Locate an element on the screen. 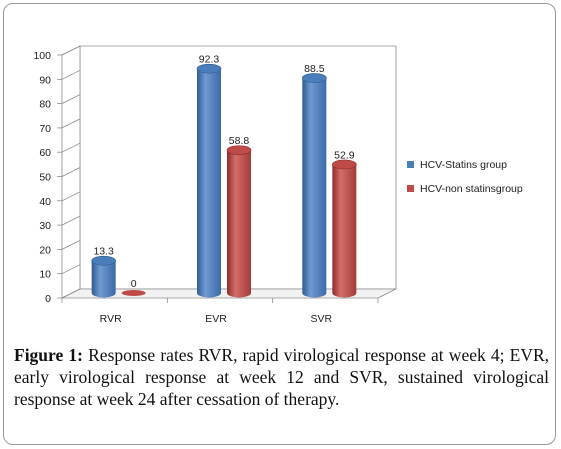 The image size is (561, 449). y-tick-label: 60 is located at coordinates (45, 153).